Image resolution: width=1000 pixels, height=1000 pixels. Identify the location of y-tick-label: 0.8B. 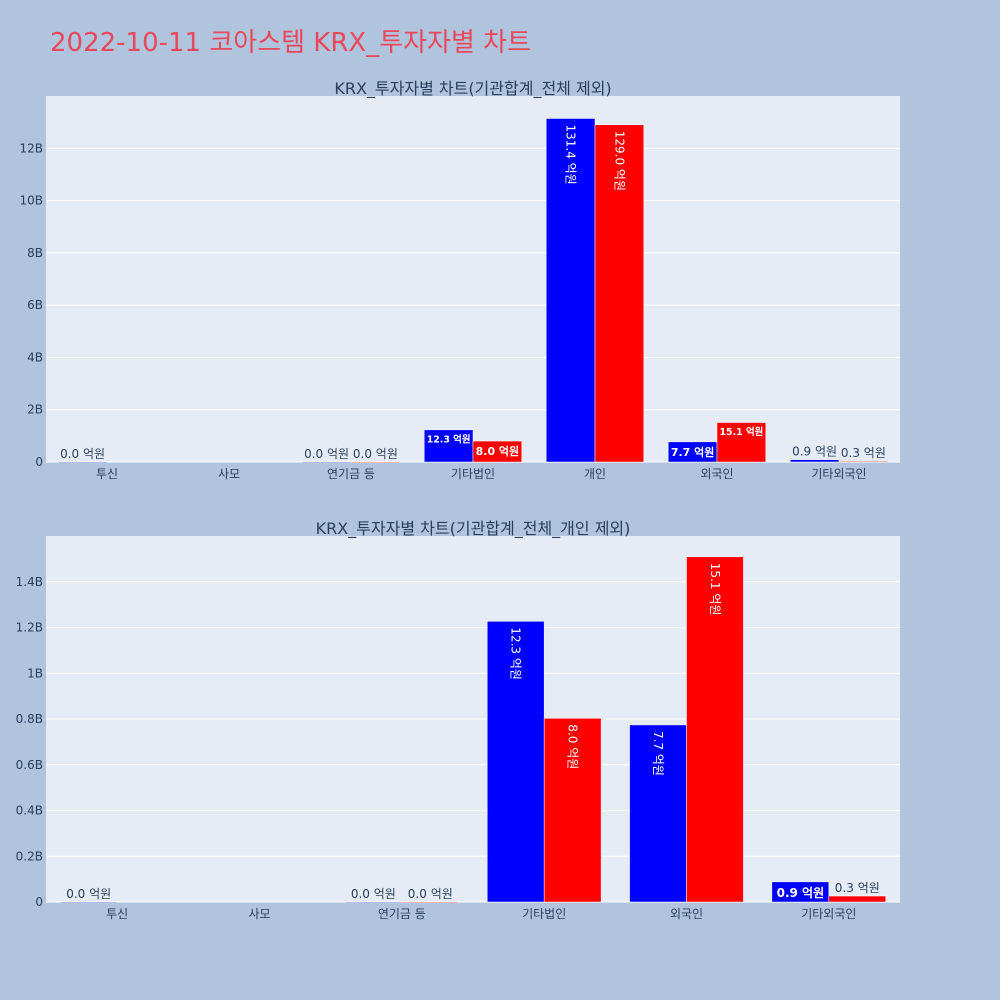
(29, 719).